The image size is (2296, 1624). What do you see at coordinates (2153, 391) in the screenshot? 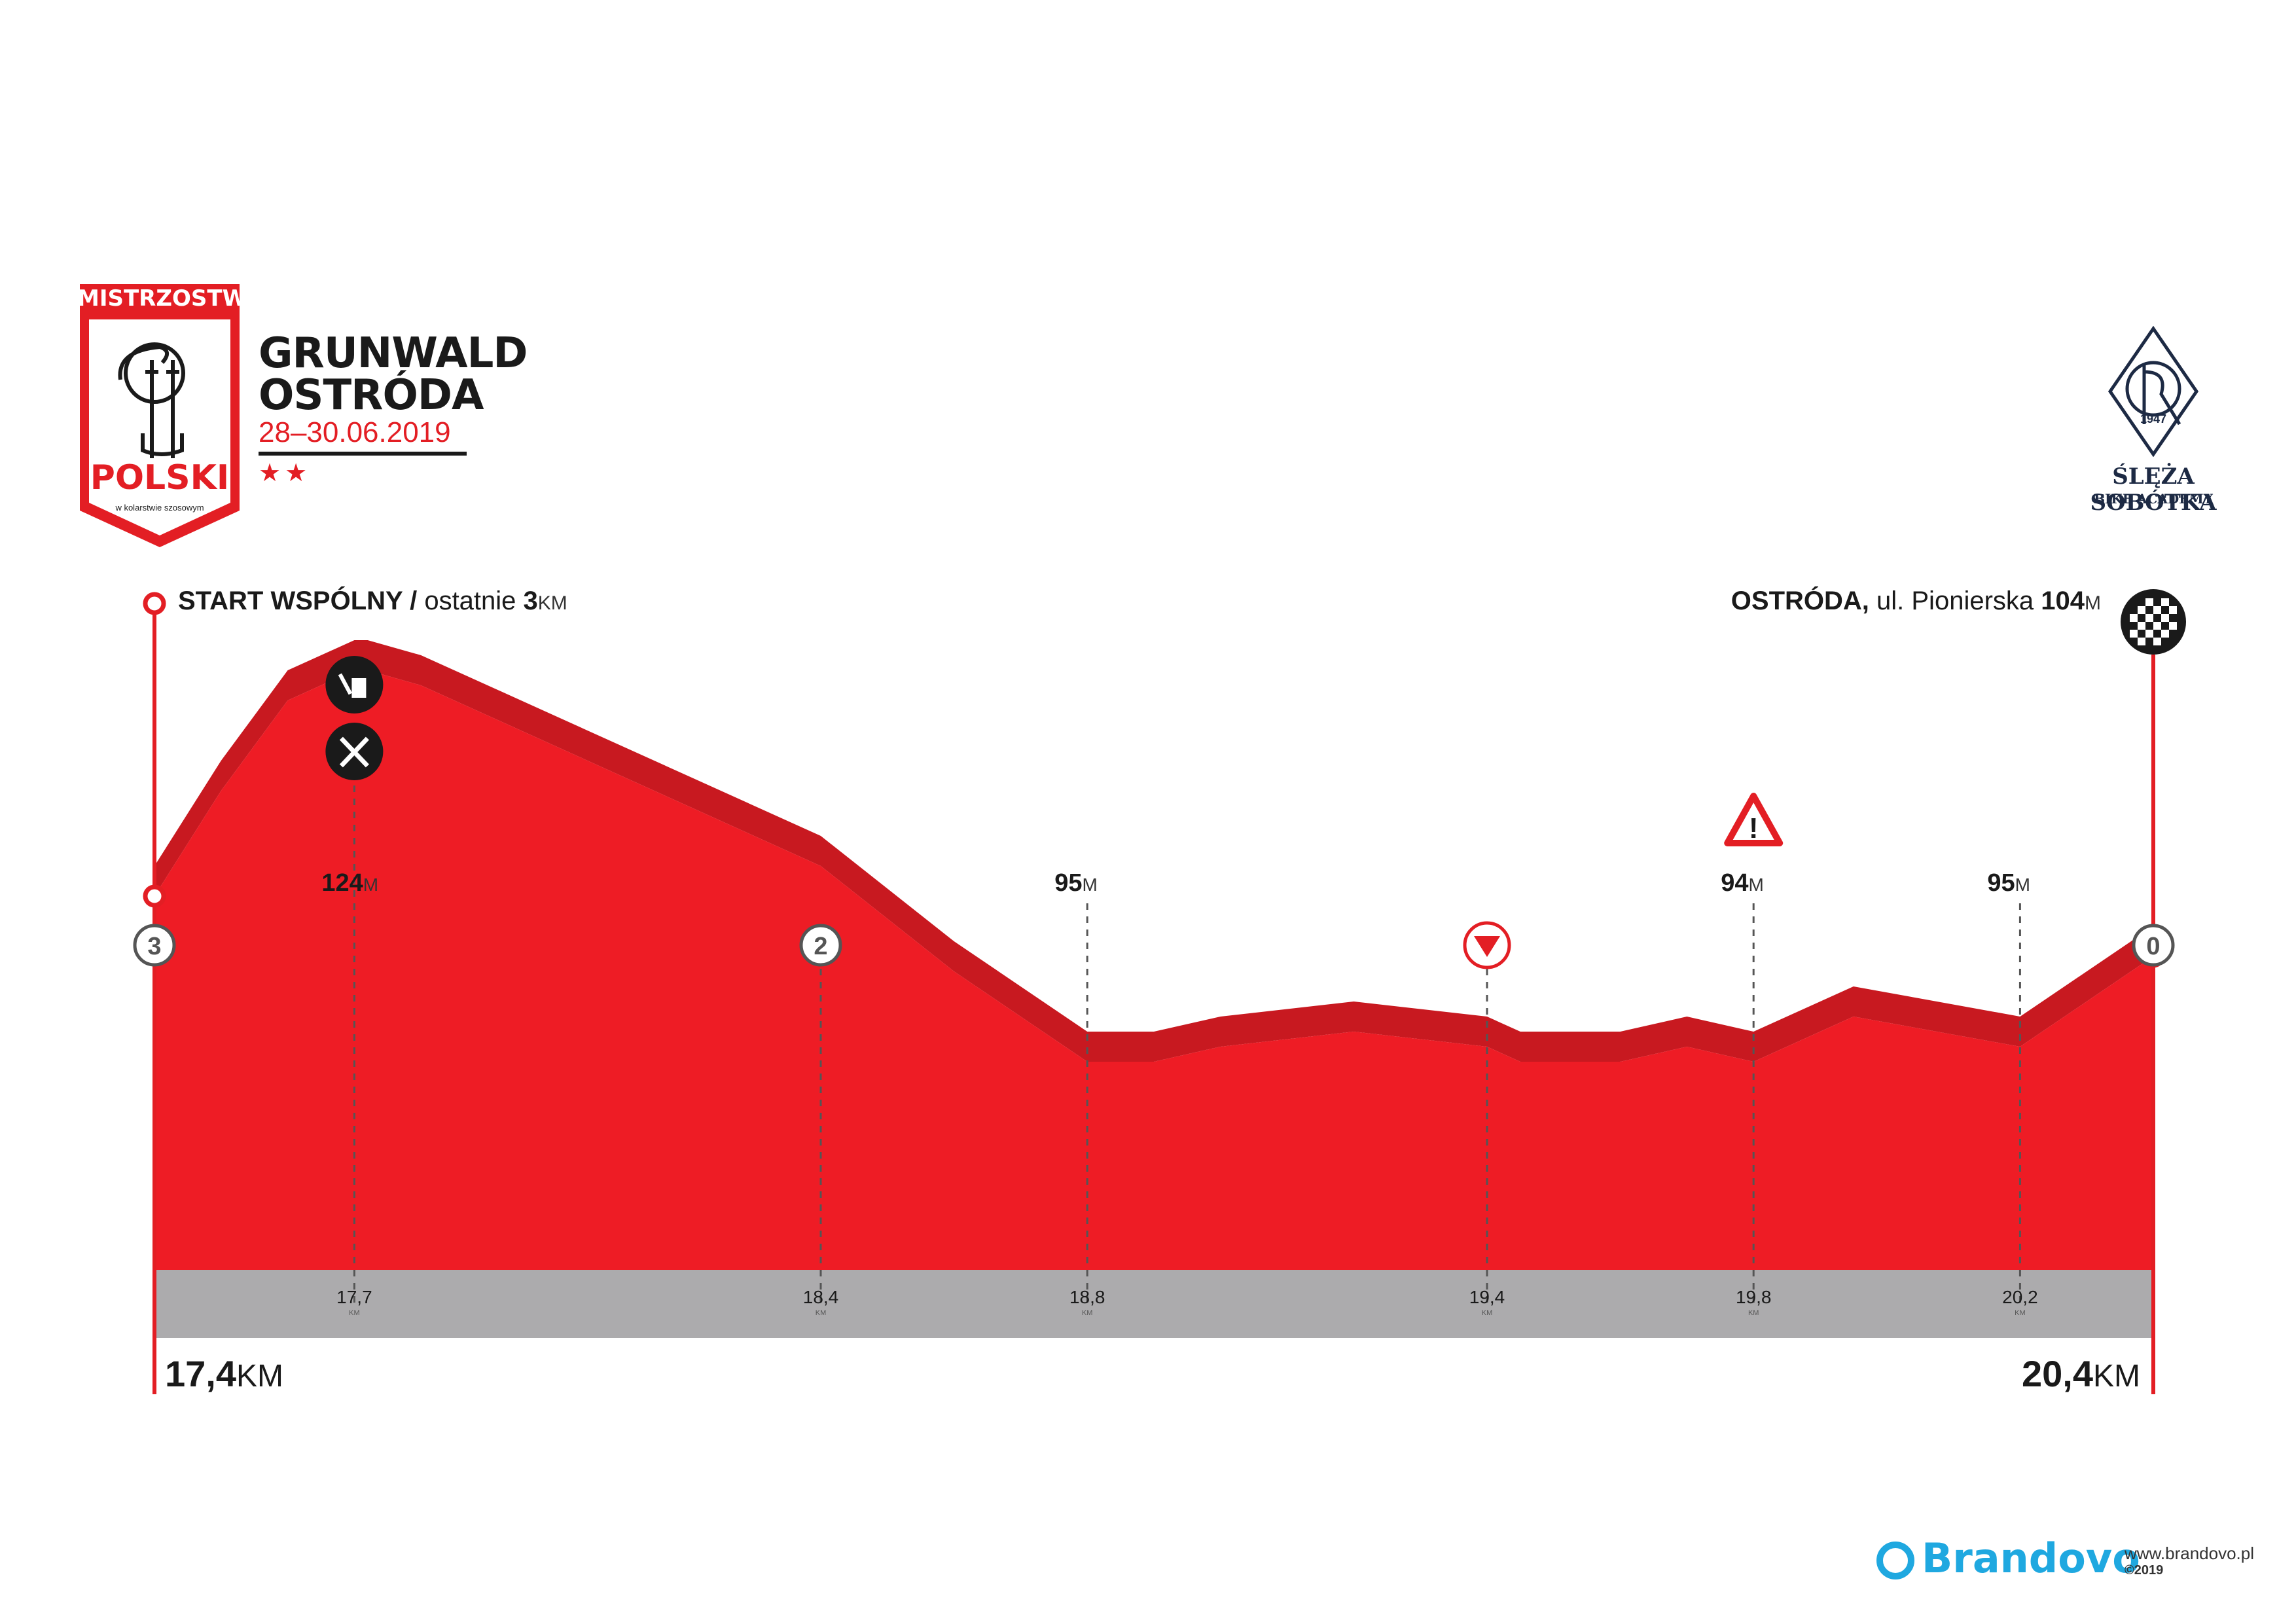
I see `club-diamond-logo-icon` at bounding box center [2153, 391].